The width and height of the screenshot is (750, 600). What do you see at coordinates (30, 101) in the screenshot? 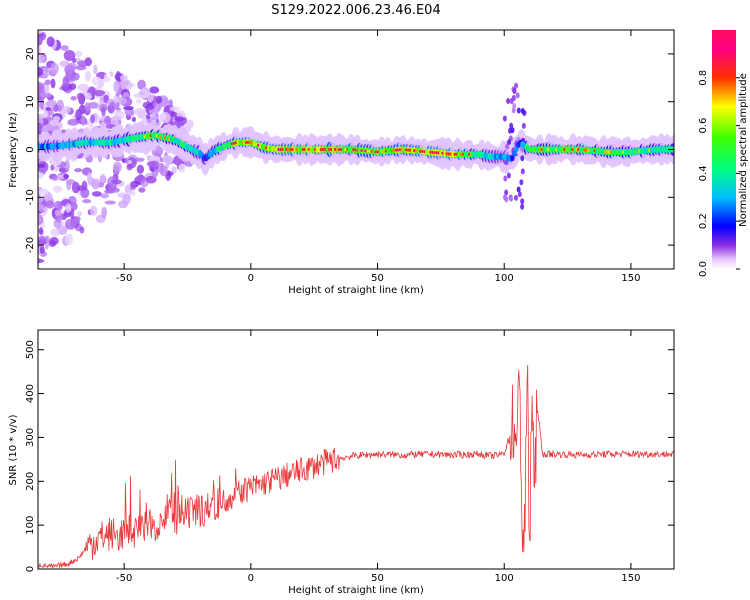
I see `y-tick-label: 10` at bounding box center [30, 101].